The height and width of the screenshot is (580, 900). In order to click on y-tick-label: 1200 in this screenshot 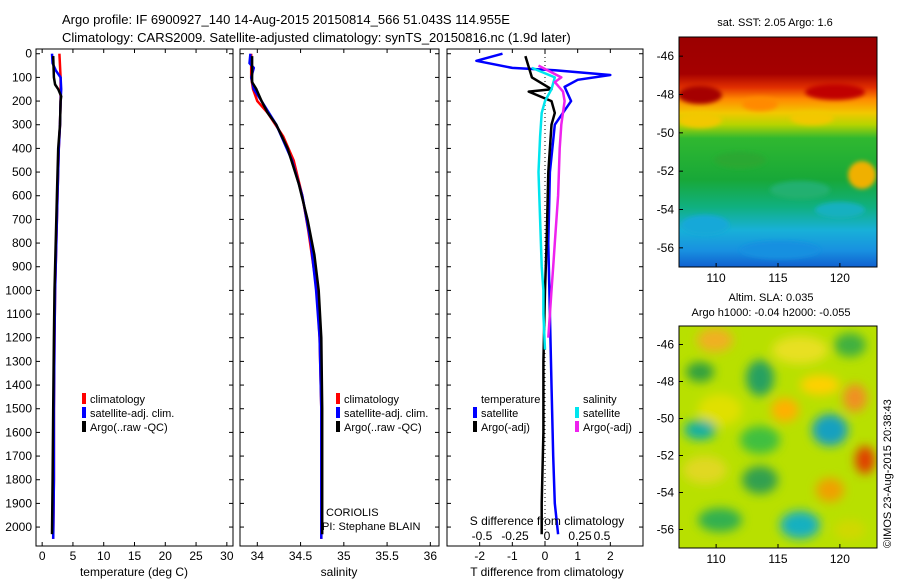, I will do `click(18, 338)`.